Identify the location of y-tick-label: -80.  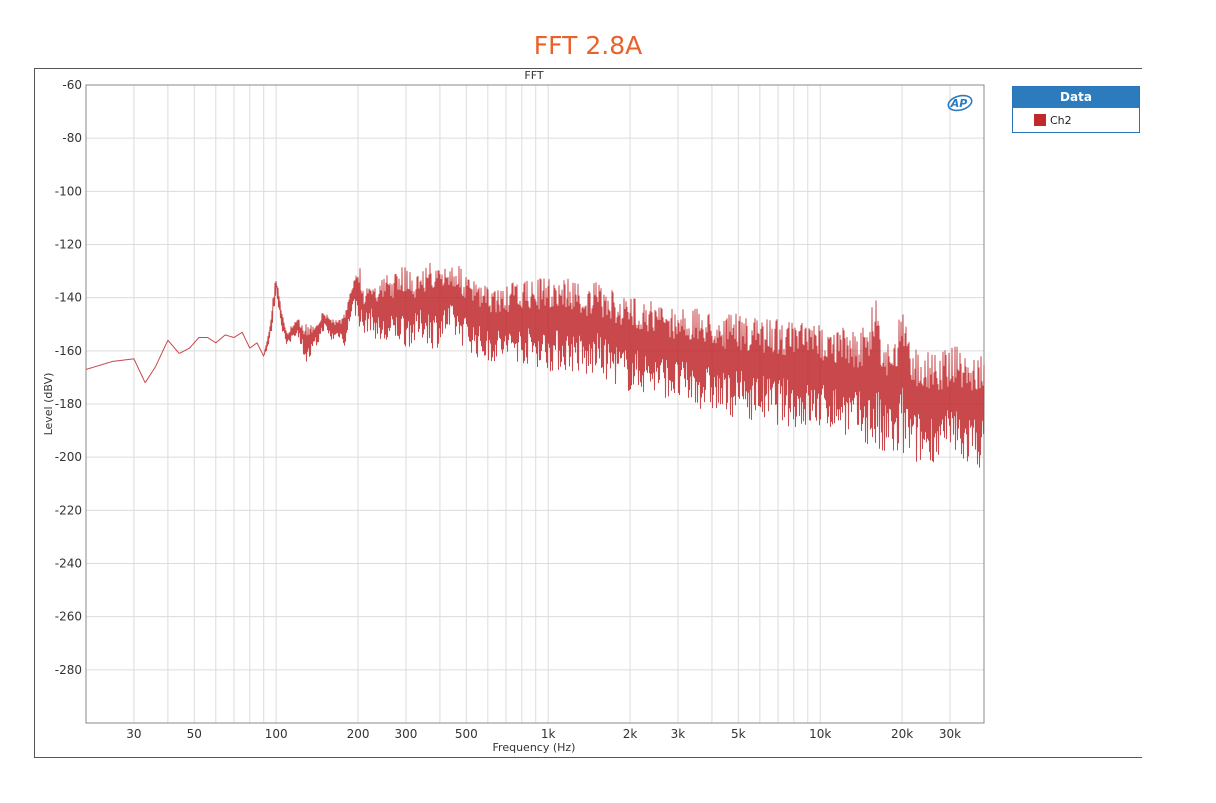
(72, 138).